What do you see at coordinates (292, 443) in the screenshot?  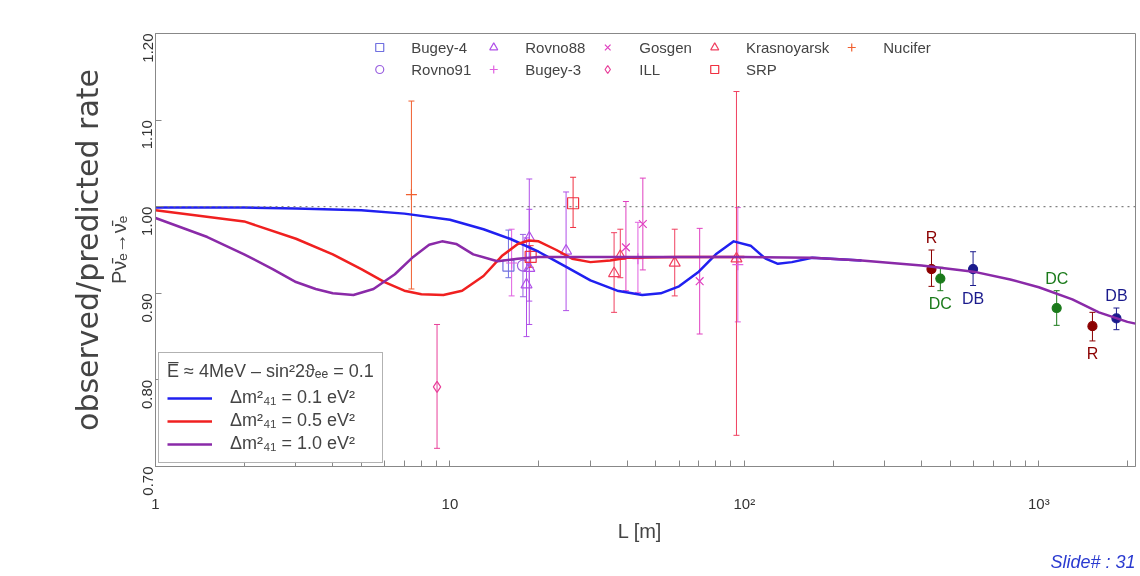 I see `legend-label: Δm²₄₁ = 1.0 eV²` at bounding box center [292, 443].